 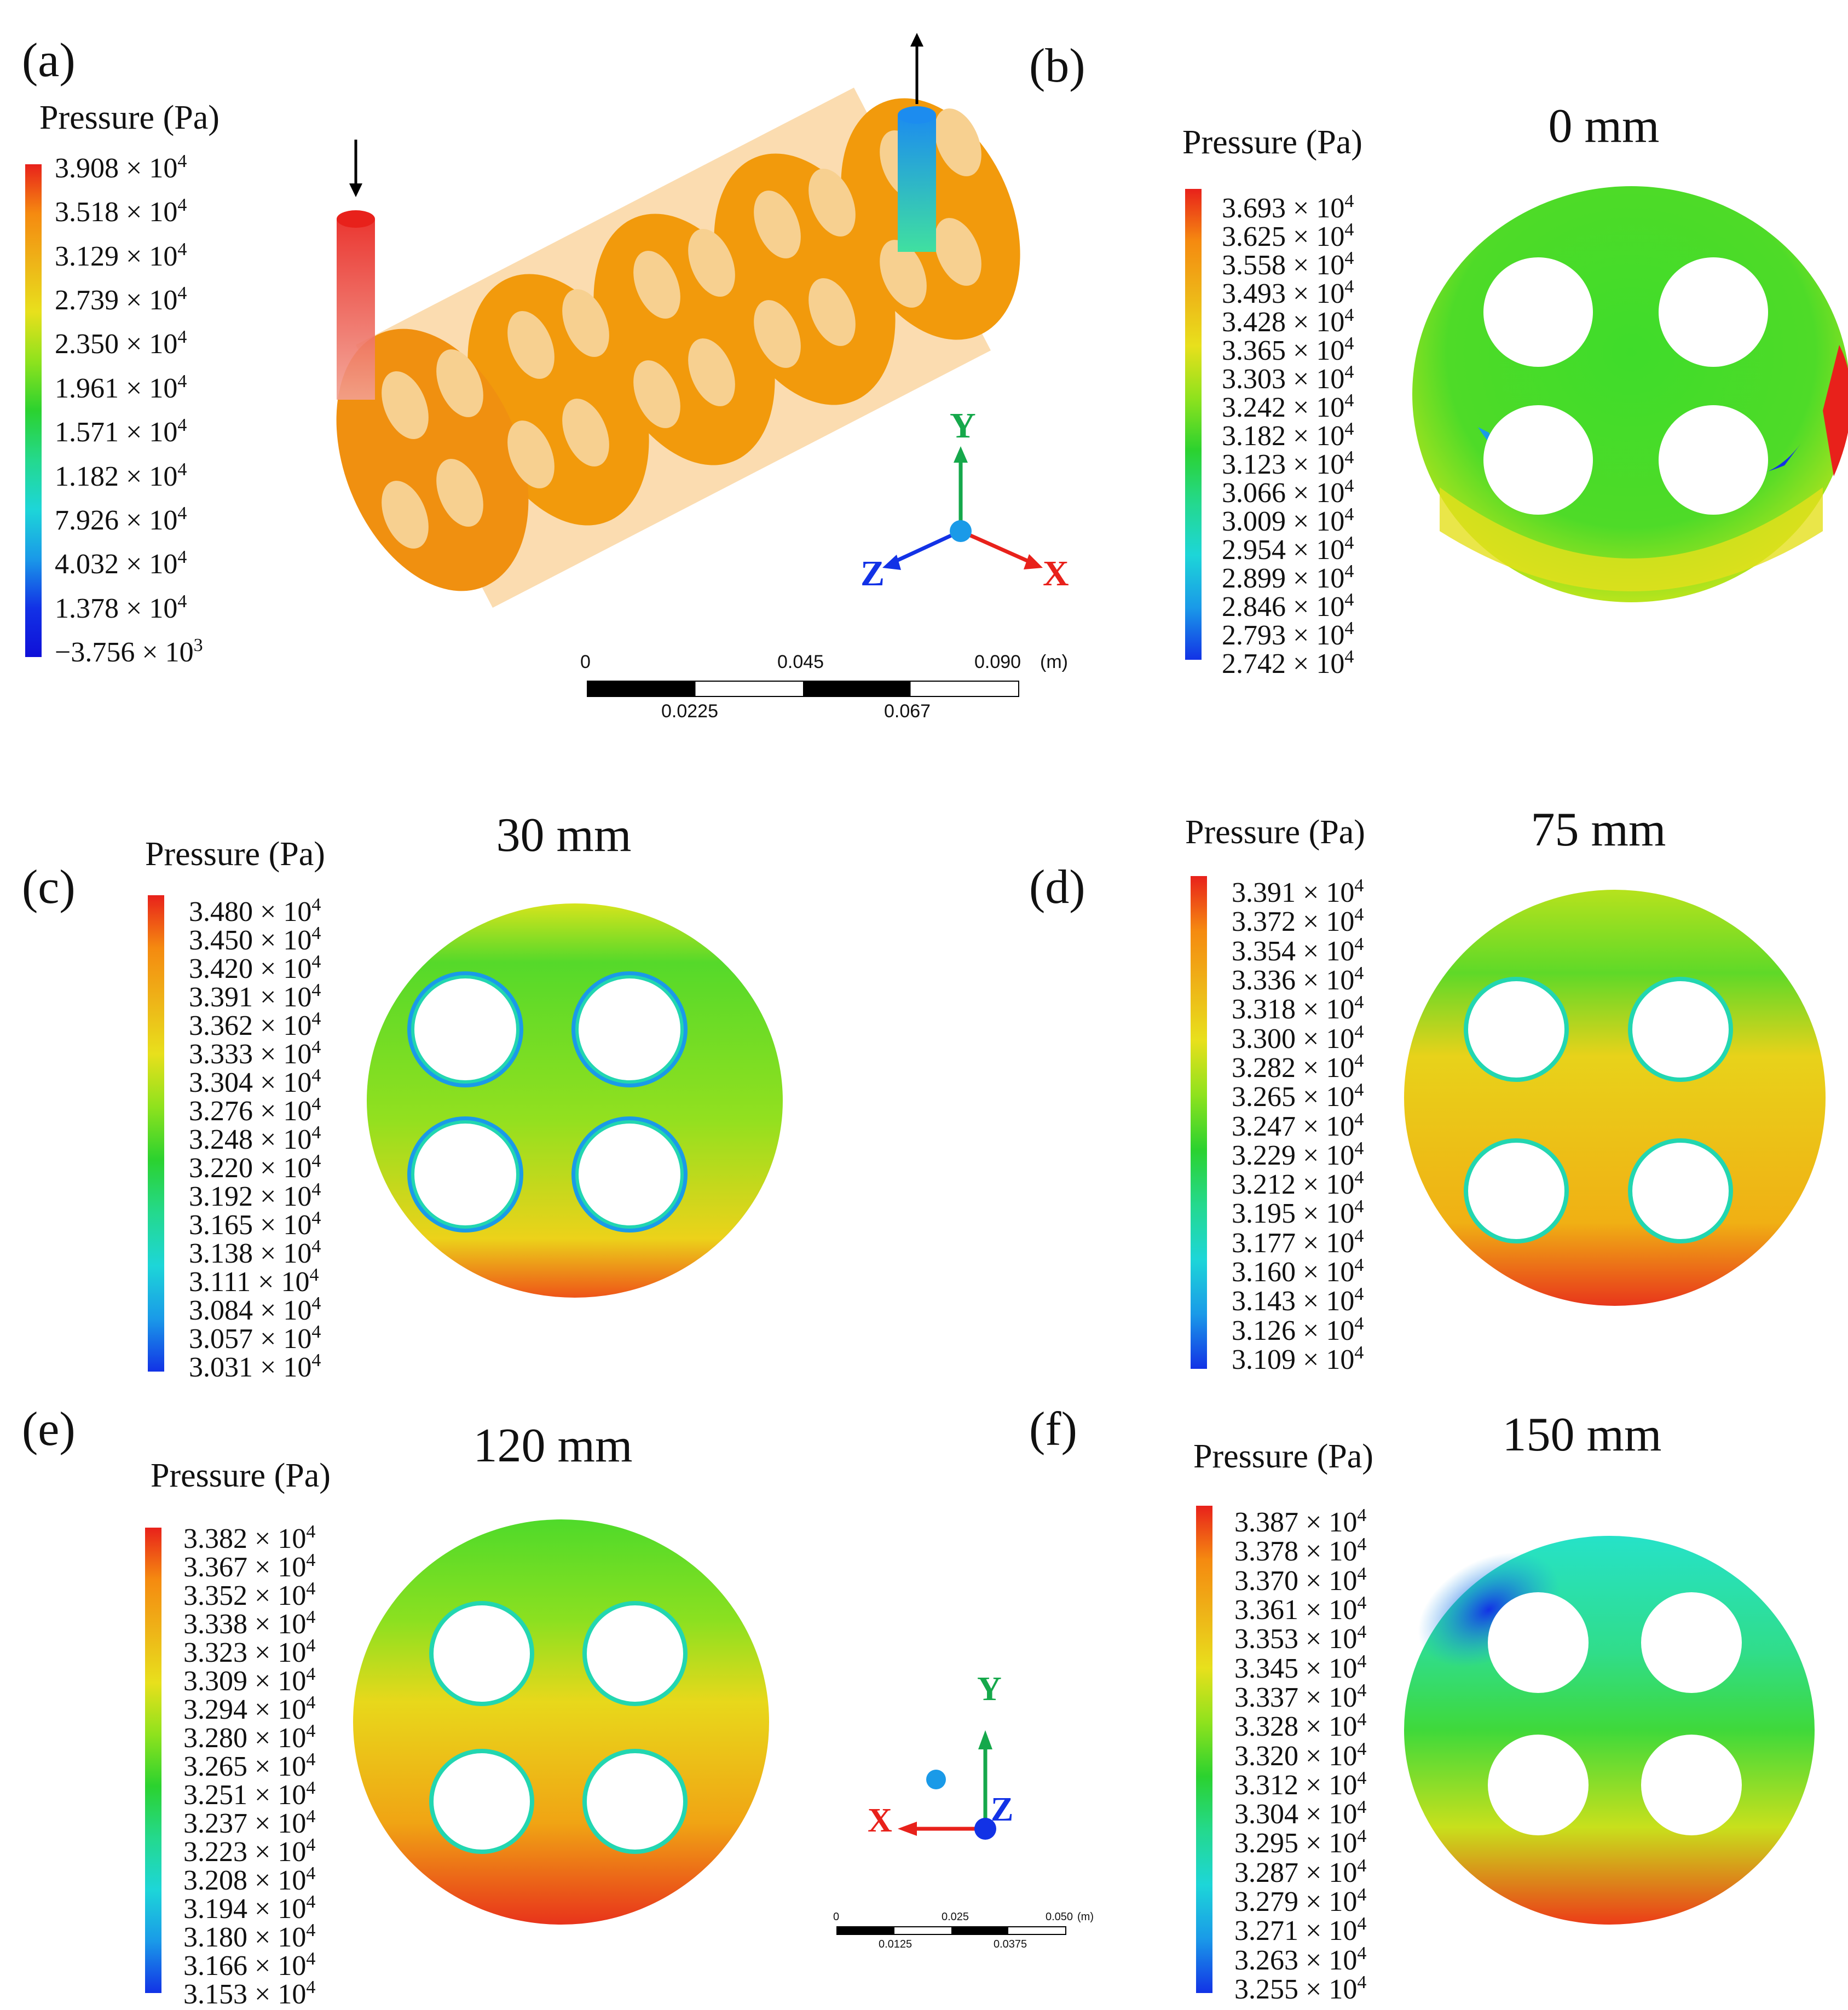 What do you see at coordinates (998, 662) in the screenshot?
I see `scale-tick: 0.090` at bounding box center [998, 662].